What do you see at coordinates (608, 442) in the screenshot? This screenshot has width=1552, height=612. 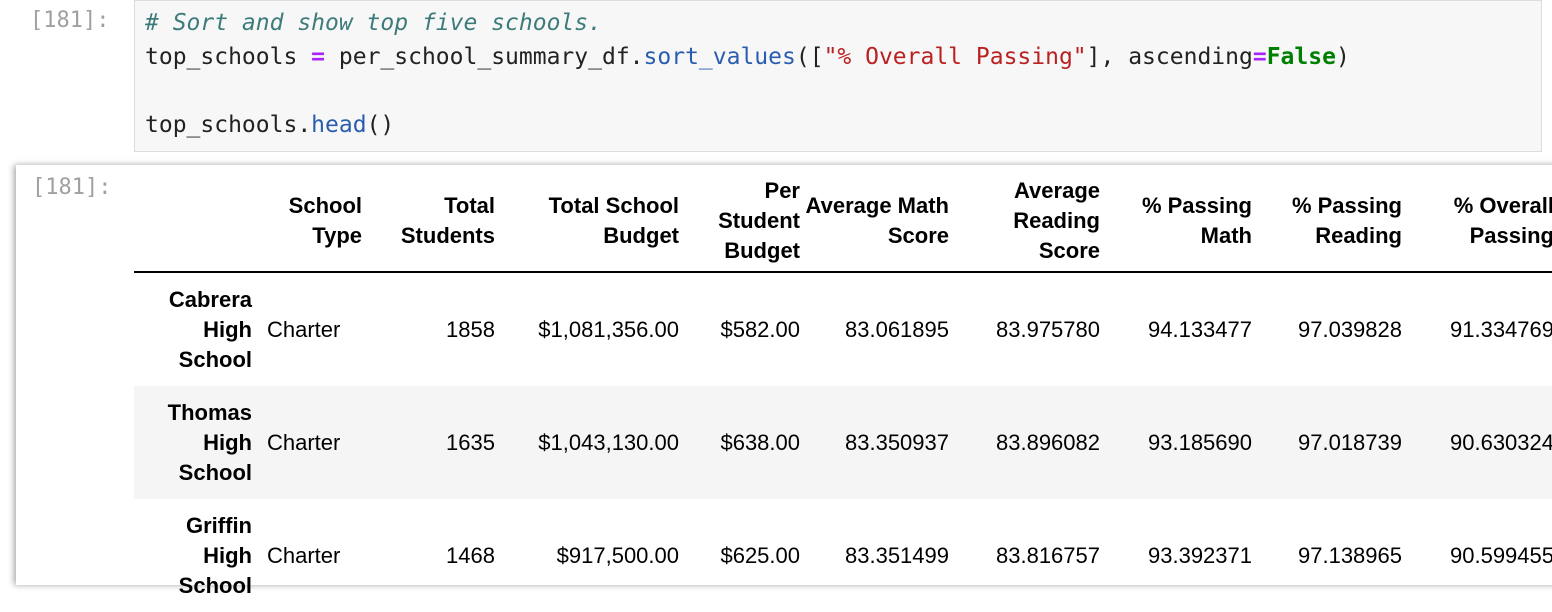 I see `table-cell: $1,043,130.00` at bounding box center [608, 442].